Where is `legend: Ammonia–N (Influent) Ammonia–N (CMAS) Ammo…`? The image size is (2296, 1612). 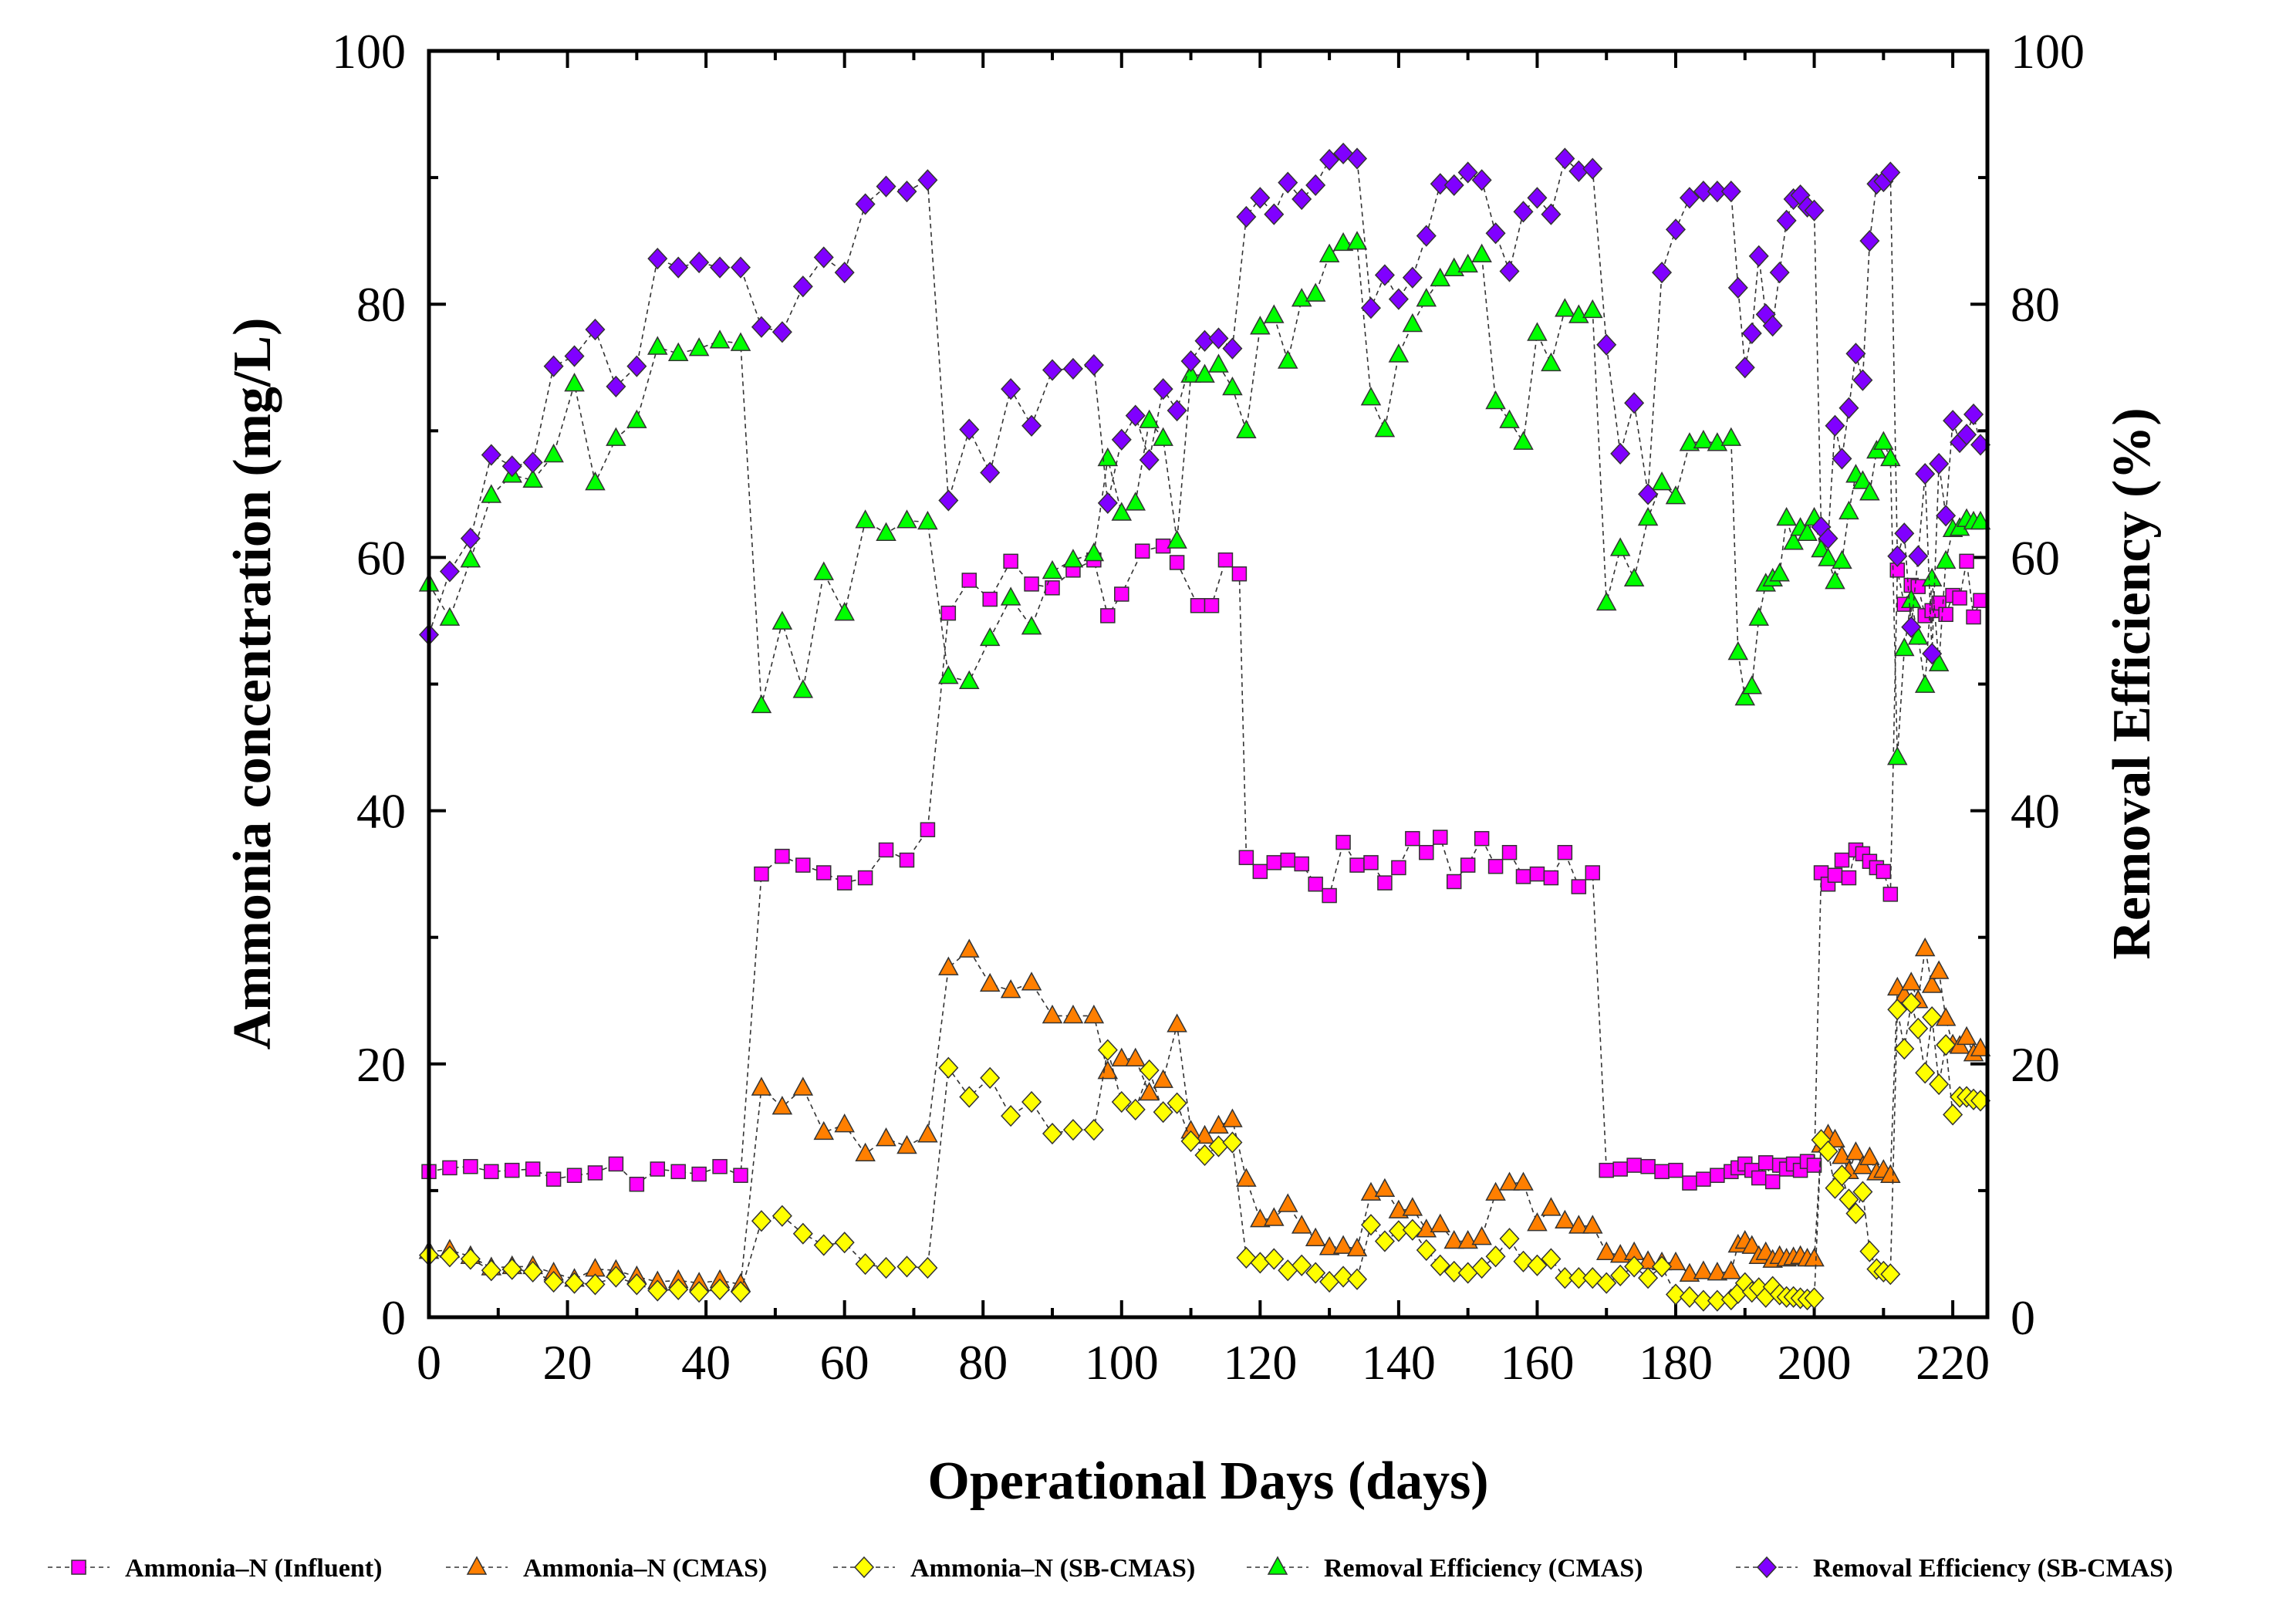
legend: Ammonia–N (Influent) Ammonia–N (CMAS) Ammo… is located at coordinates (1110, 1568).